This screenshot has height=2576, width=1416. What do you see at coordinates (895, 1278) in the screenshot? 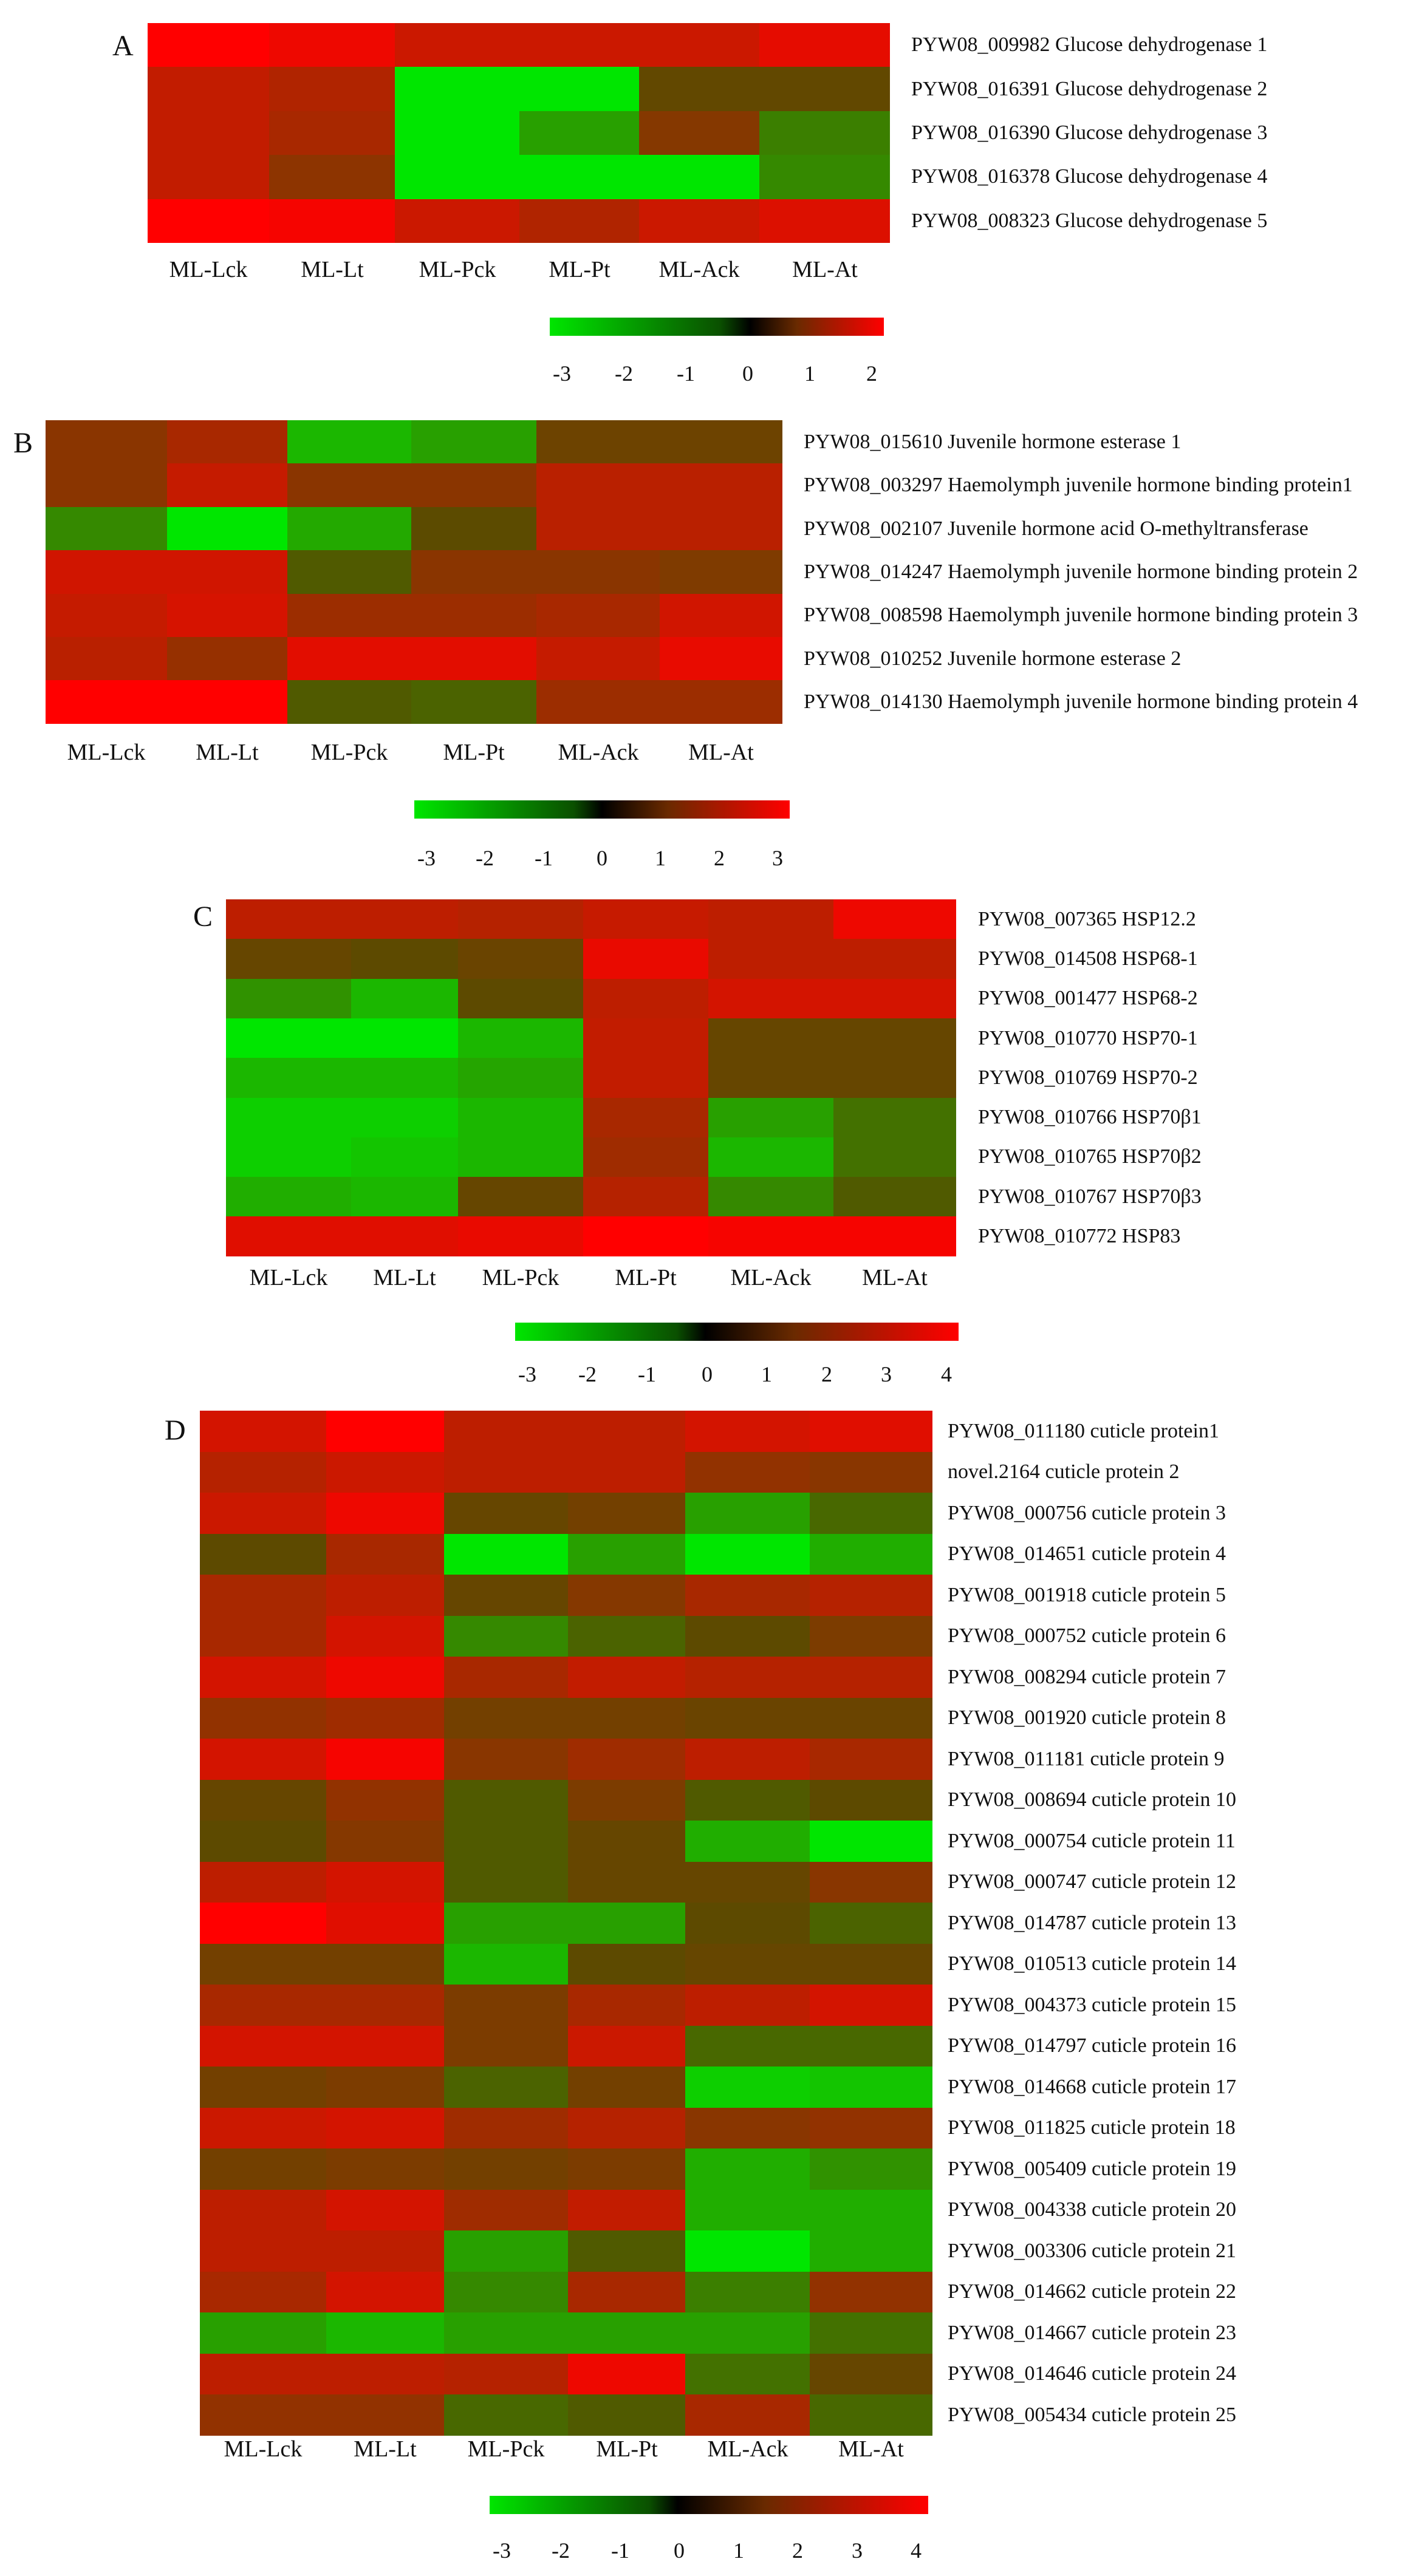
I see `column-label: ML-At` at bounding box center [895, 1278].